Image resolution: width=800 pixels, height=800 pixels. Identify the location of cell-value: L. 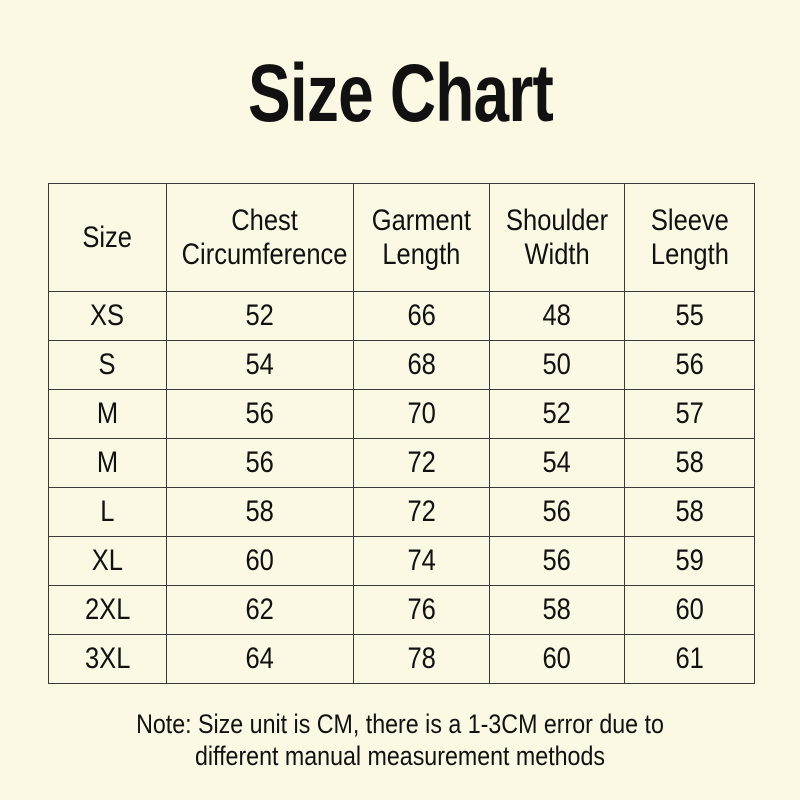
(107, 511).